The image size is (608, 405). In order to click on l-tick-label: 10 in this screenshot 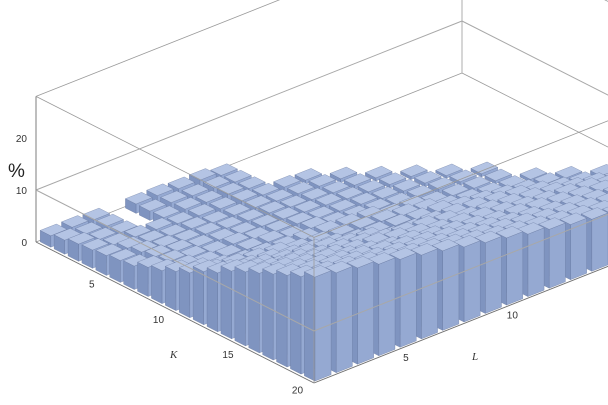, I will do `click(513, 316)`.